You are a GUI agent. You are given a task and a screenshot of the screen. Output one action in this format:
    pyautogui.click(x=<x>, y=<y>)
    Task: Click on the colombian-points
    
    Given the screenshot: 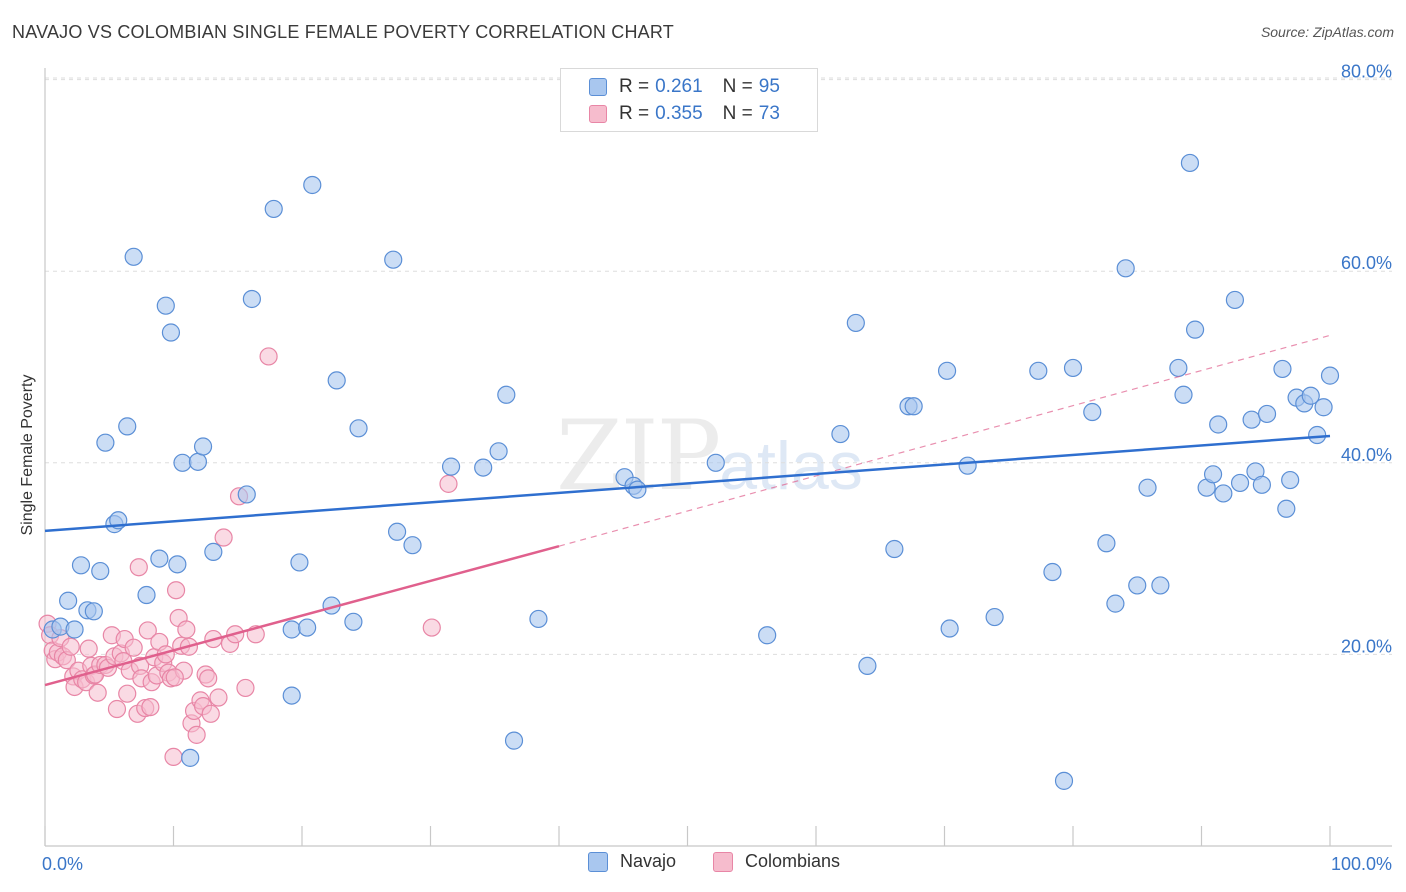 What is the action you would take?
    pyautogui.click(x=248, y=557)
    